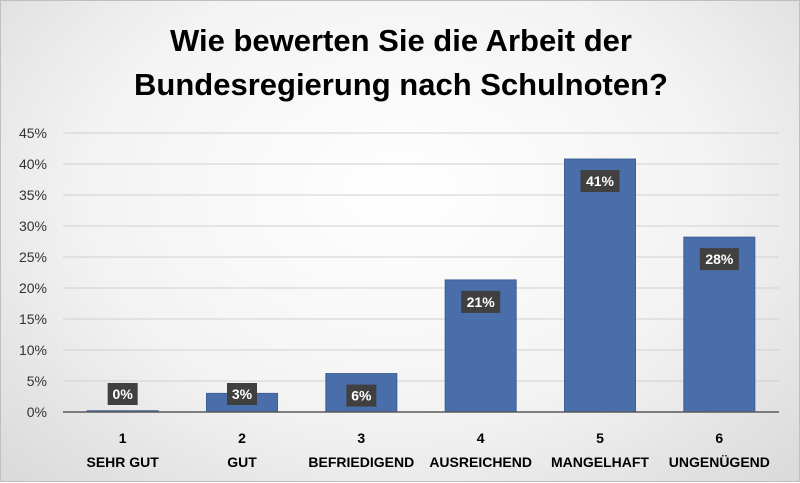 The width and height of the screenshot is (800, 483). I want to click on y-tick-label: 25%, so click(33, 257).